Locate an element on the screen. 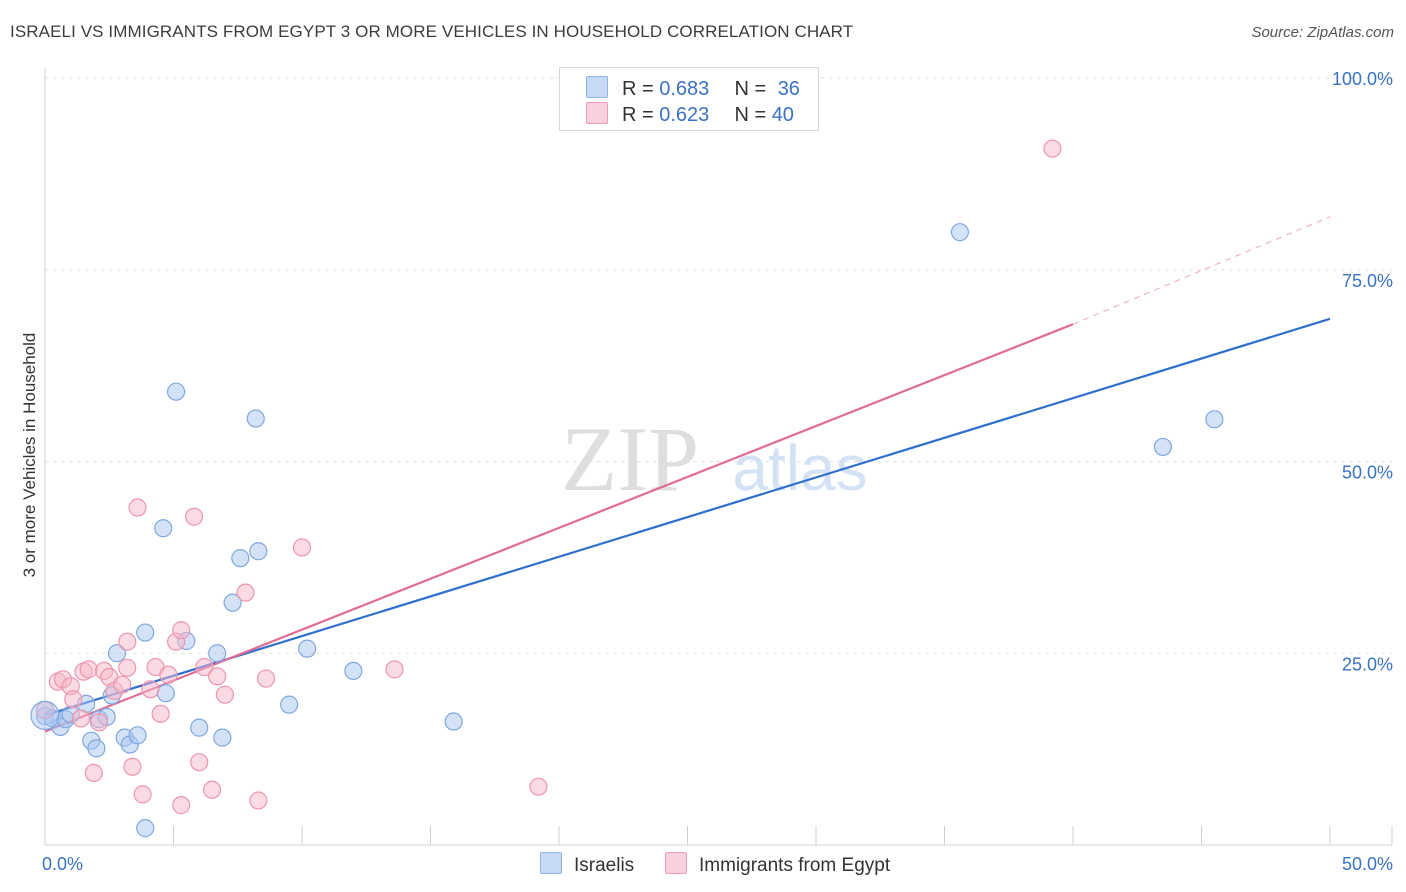  bottom-legend-israelis: Israelis is located at coordinates (587, 864).